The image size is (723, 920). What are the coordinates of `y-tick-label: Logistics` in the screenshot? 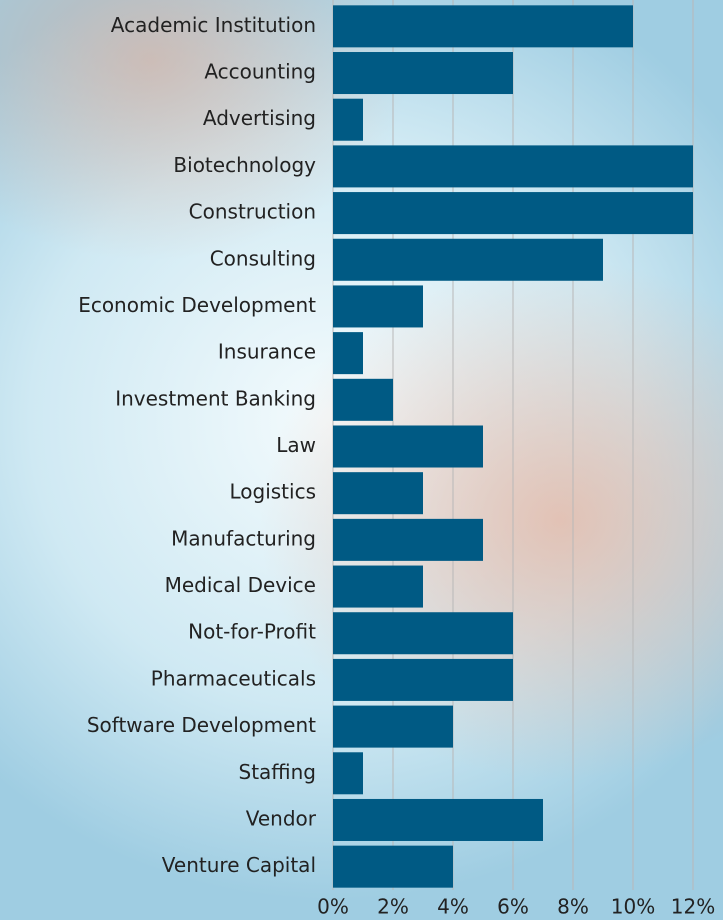 It's located at (272, 492).